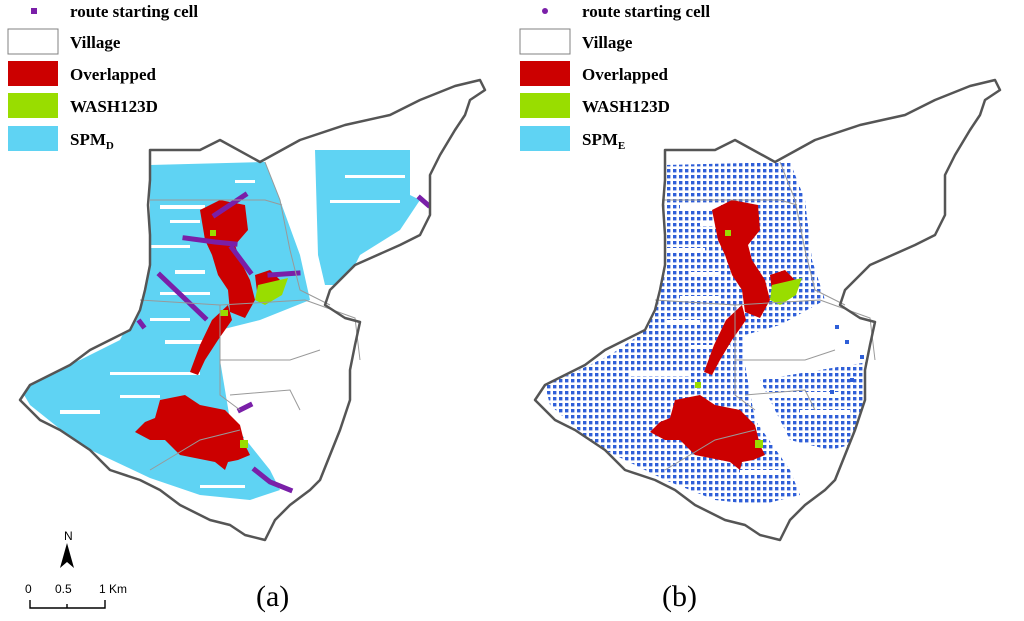  What do you see at coordinates (95, 42) in the screenshot?
I see `legend-a-village-label: Village` at bounding box center [95, 42].